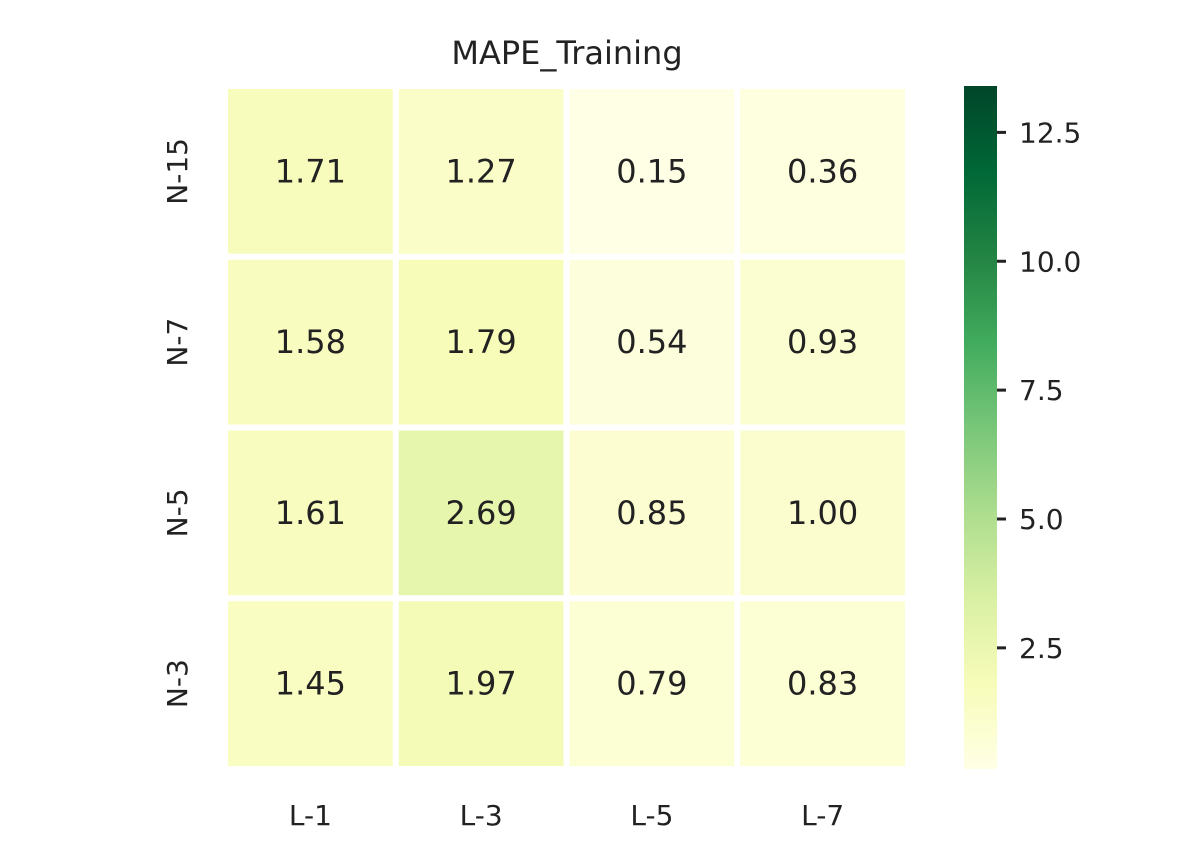  I want to click on cell-value-label: 1.97, so click(481, 684).